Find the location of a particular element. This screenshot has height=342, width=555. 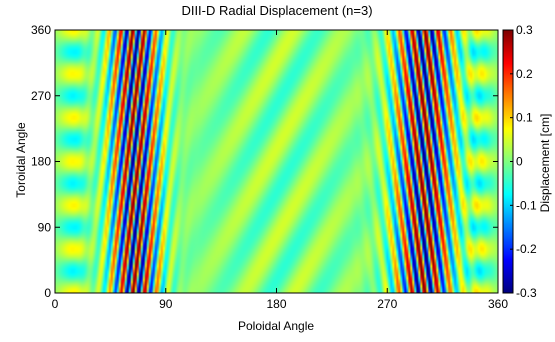

colorbar is located at coordinates (508, 161).